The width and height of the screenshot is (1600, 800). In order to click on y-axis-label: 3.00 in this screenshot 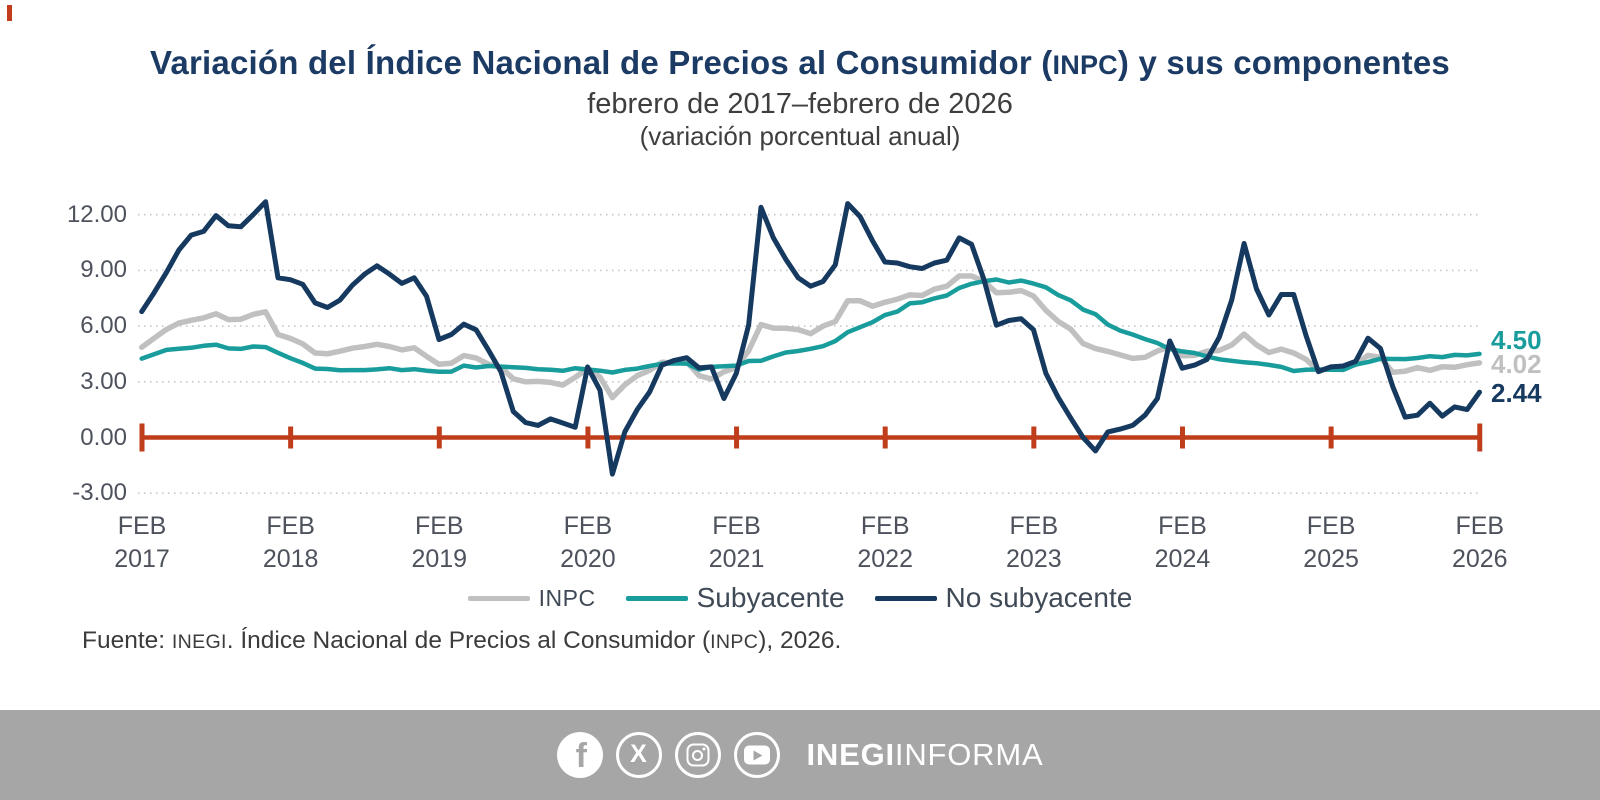, I will do `click(103, 381)`.